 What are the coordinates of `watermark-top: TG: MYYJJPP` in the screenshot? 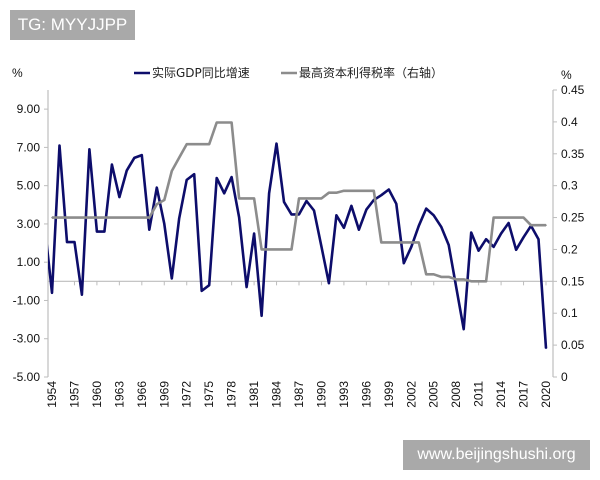 It's located at (72, 25).